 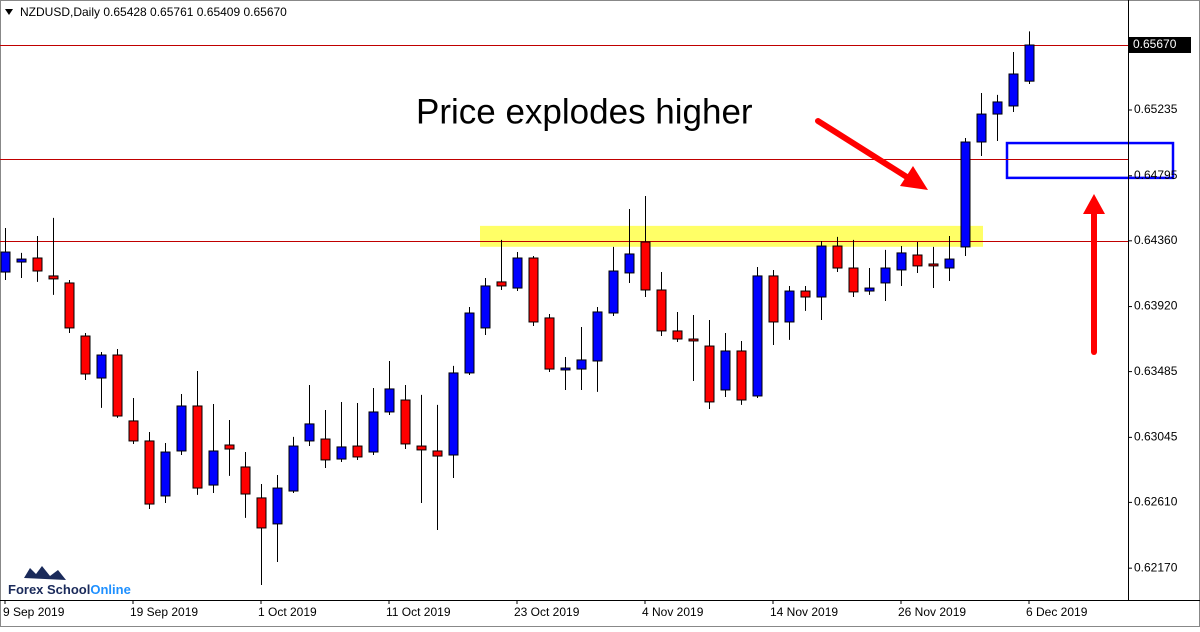 I want to click on y-tick-label: 0.63045, so click(x=1156, y=437).